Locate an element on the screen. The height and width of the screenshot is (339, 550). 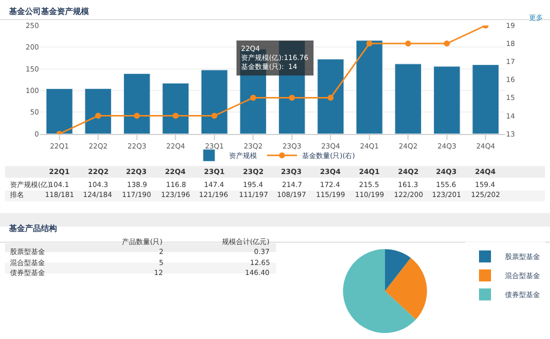
chart-title: 基金公司基金资产规模 is located at coordinates (49, 11).